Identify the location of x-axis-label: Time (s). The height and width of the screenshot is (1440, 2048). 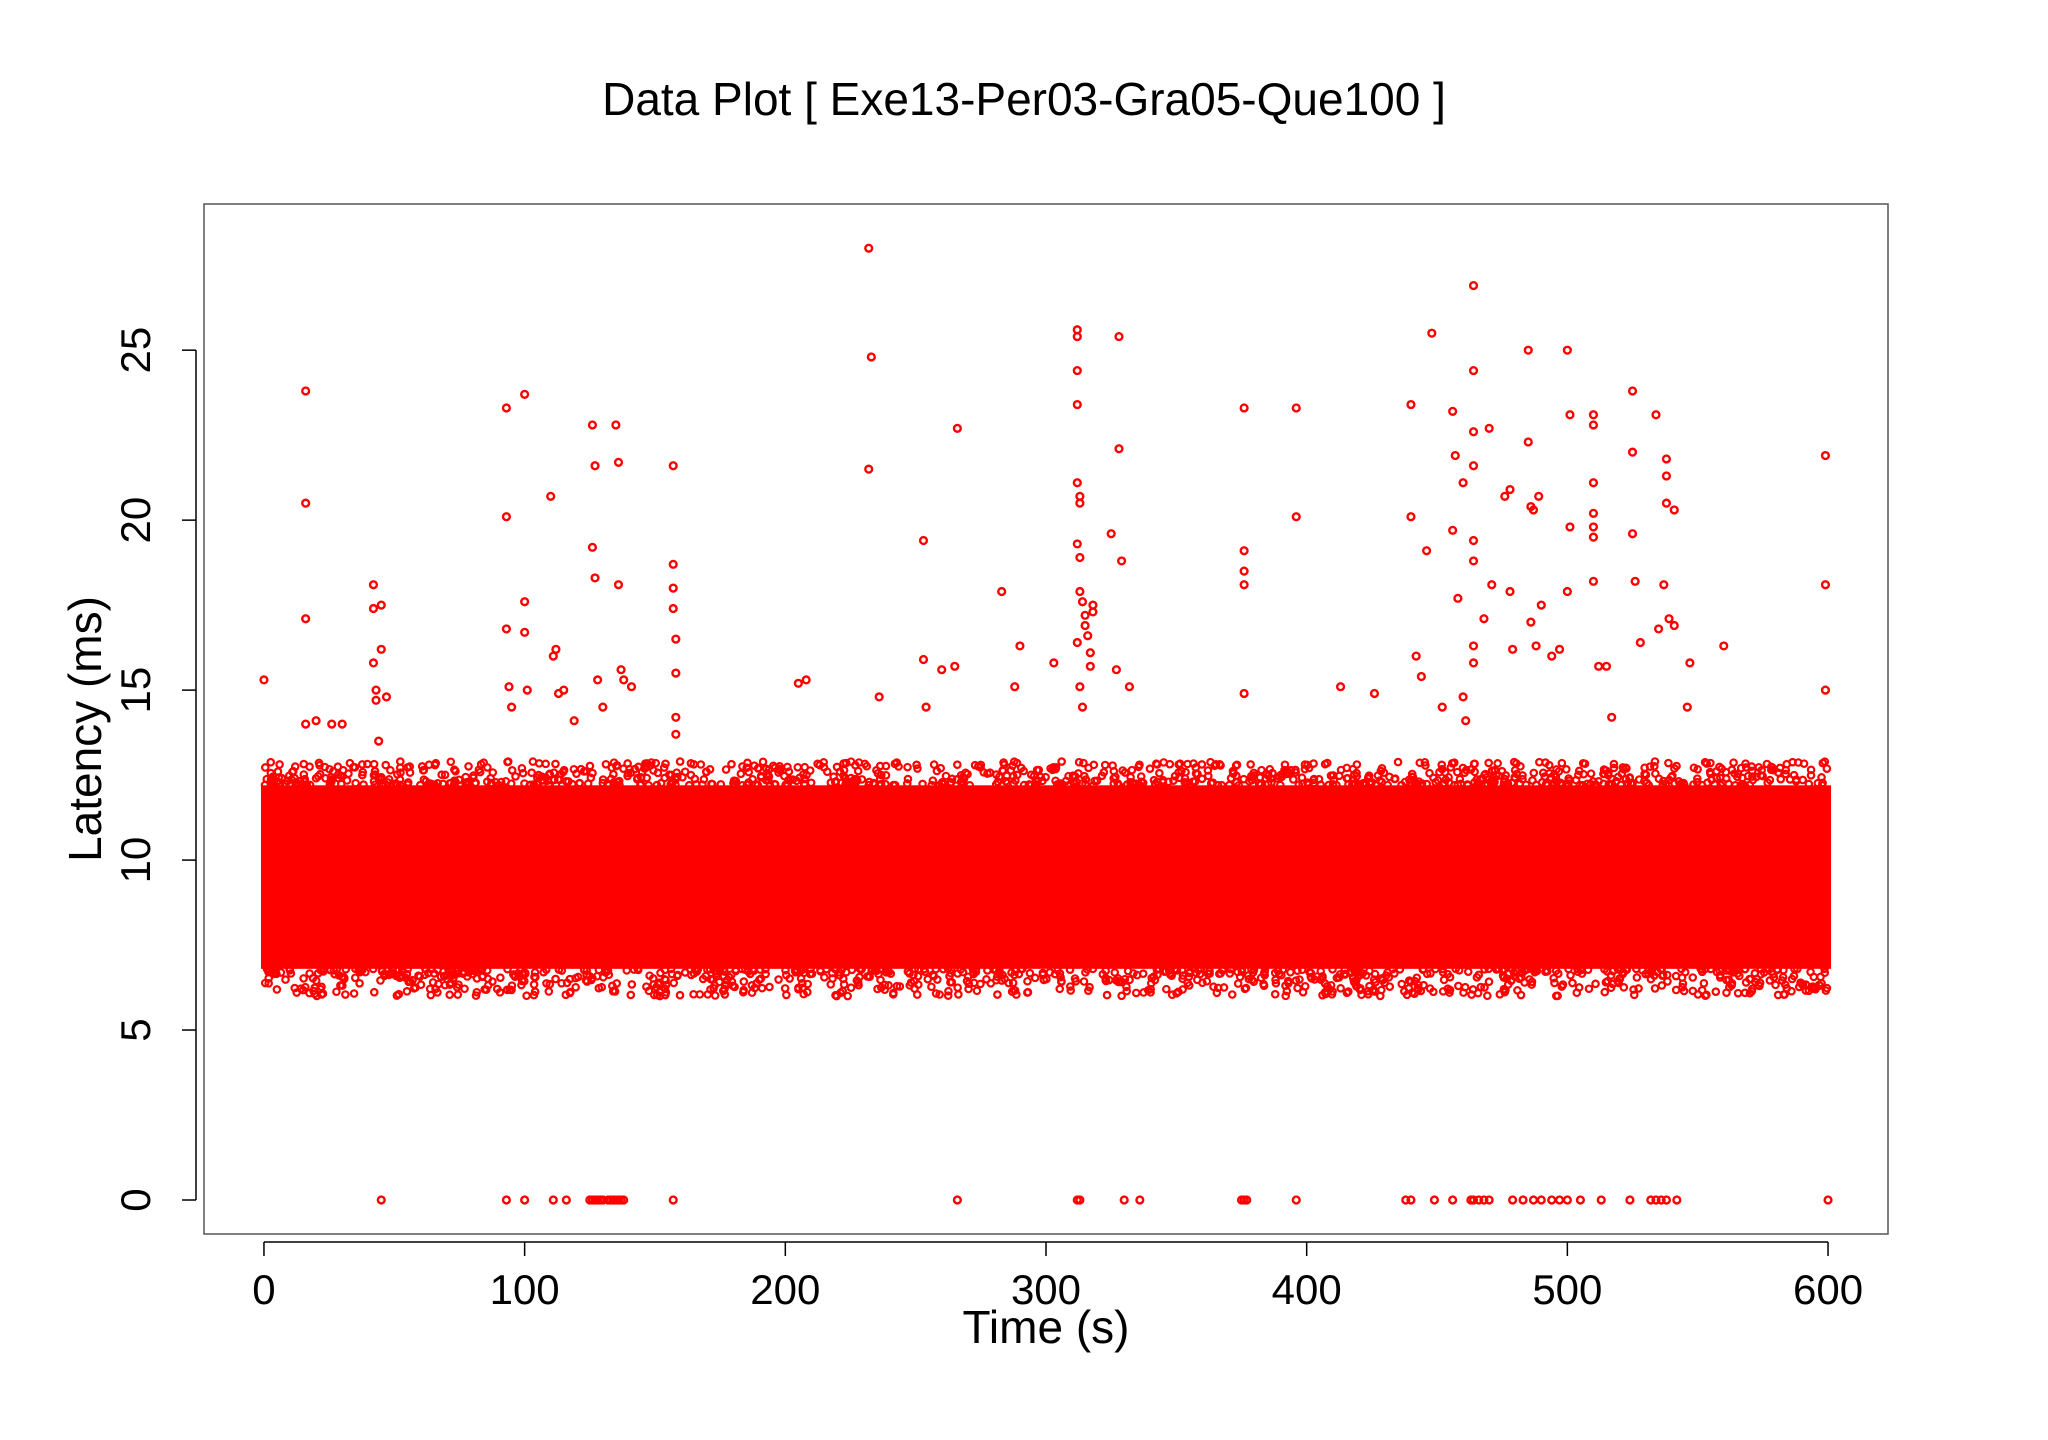
(1046, 1327).